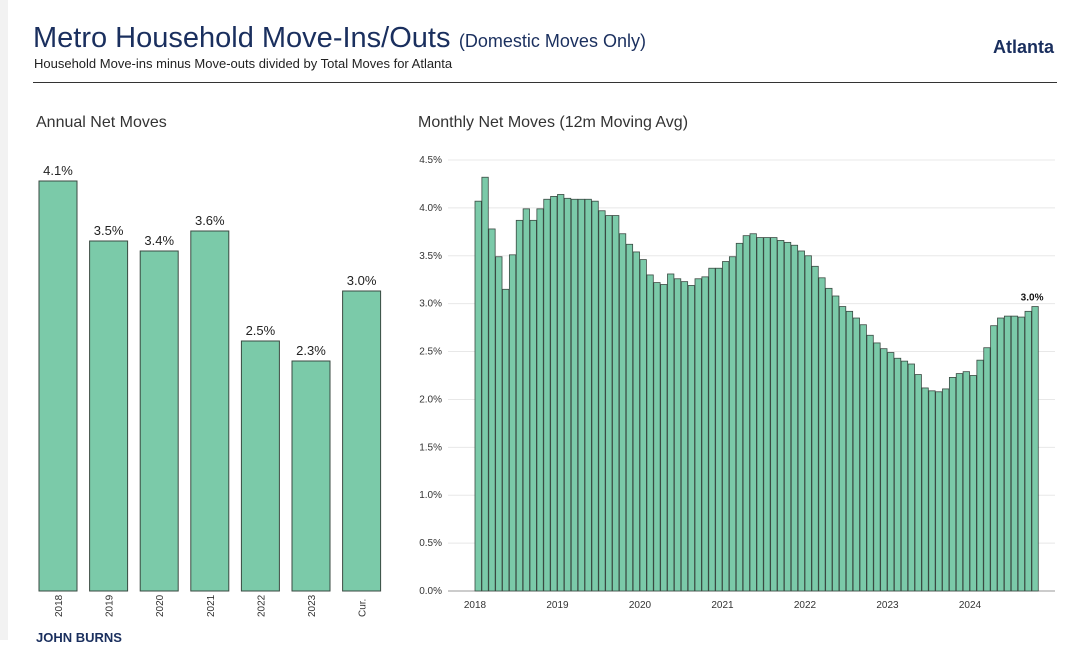  Describe the element at coordinates (109, 230) in the screenshot. I see `annual-data-label-2019: 3.5%` at that location.